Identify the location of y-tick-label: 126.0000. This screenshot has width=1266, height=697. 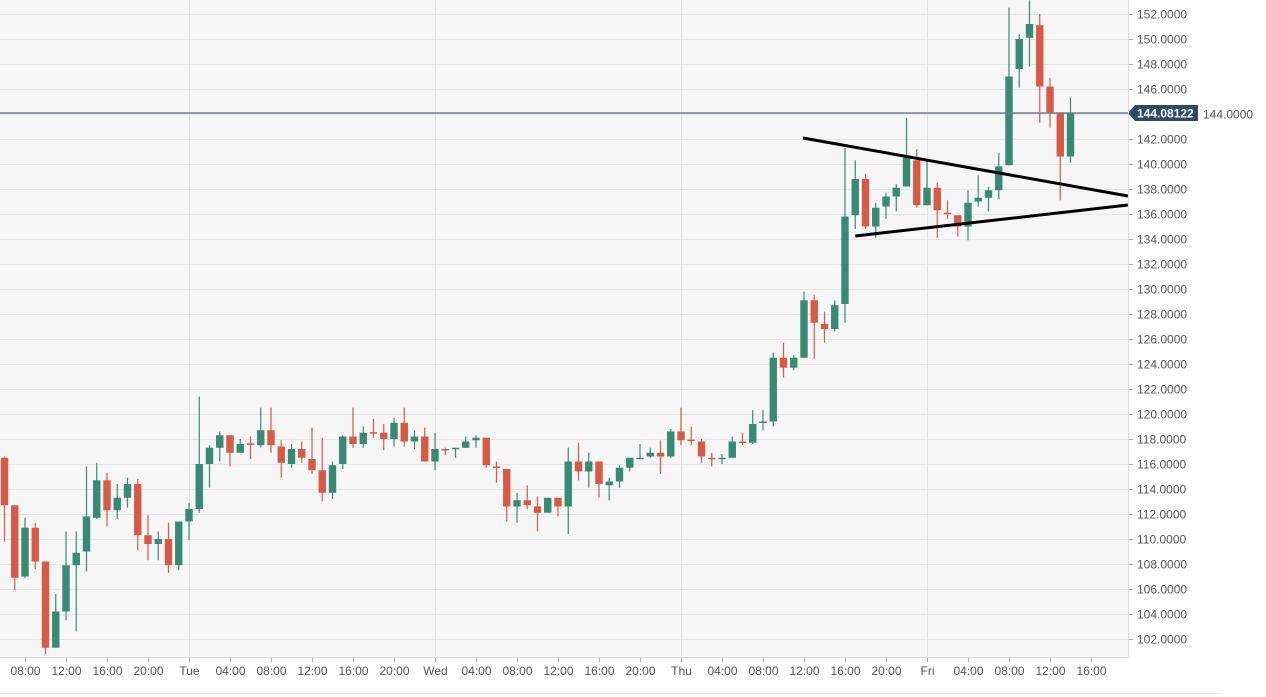
(1162, 340).